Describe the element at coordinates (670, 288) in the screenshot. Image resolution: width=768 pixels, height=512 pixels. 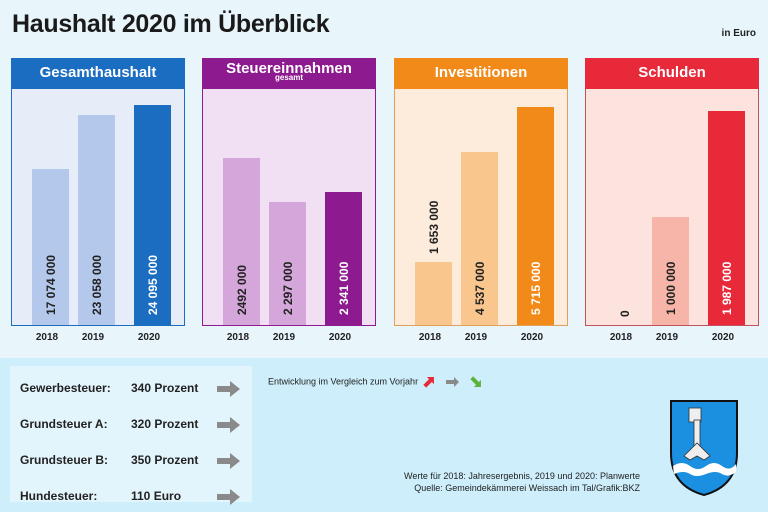
I see `bar-value-label: 1 000 000` at that location.